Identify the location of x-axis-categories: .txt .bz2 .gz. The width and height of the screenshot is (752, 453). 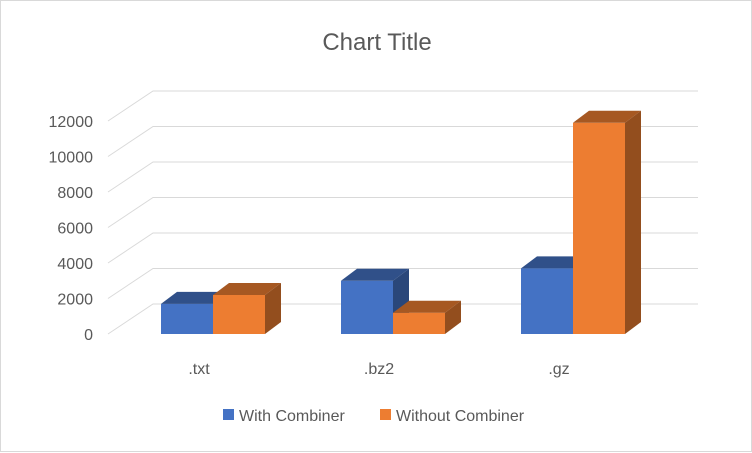
(378, 369).